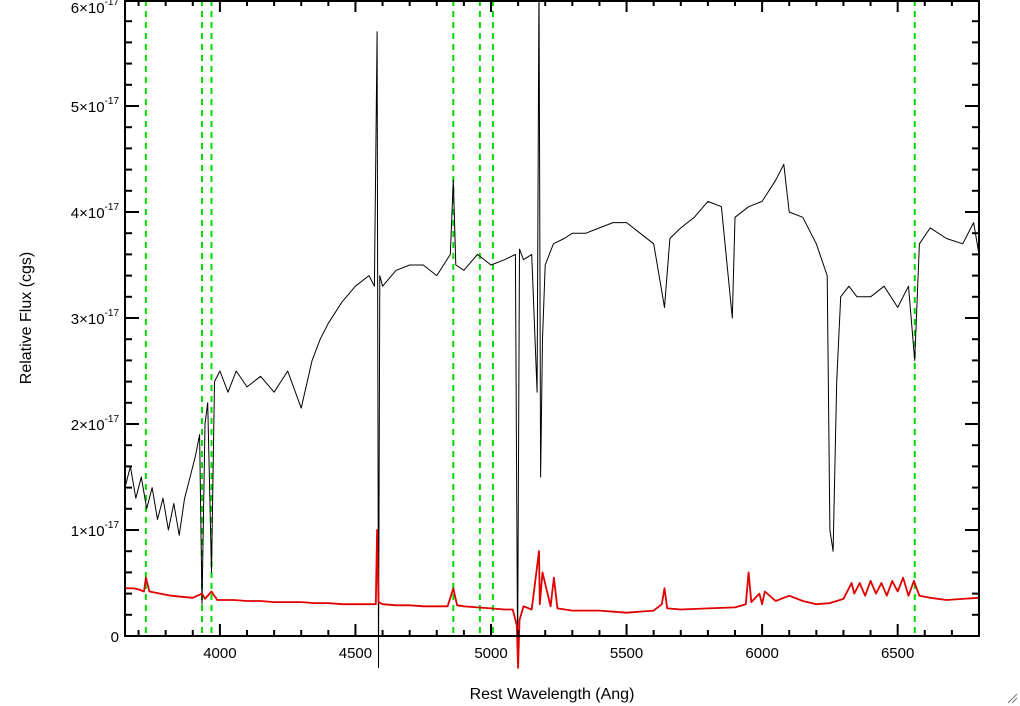  What do you see at coordinates (761, 653) in the screenshot?
I see `x-tick-label: 6000` at bounding box center [761, 653].